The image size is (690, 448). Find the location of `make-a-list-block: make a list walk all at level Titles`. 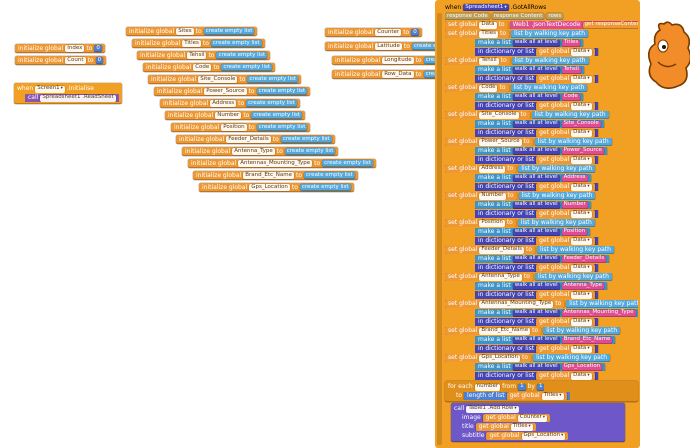

make-a-list-block: make a list walk all at level Titles is located at coordinates (529, 43).